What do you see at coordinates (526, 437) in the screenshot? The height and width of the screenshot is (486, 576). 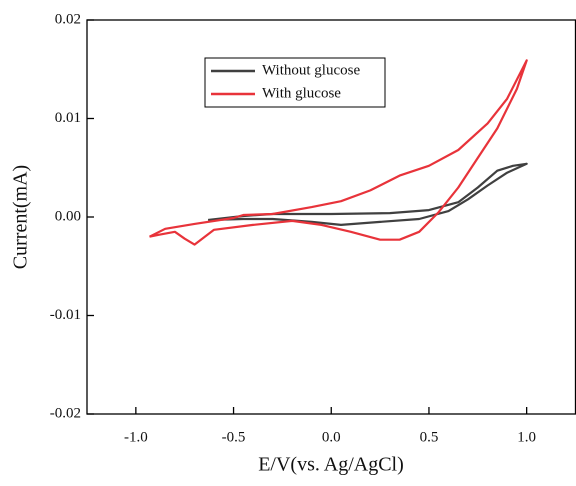 I see `x-tick-label: 1.0` at bounding box center [526, 437].